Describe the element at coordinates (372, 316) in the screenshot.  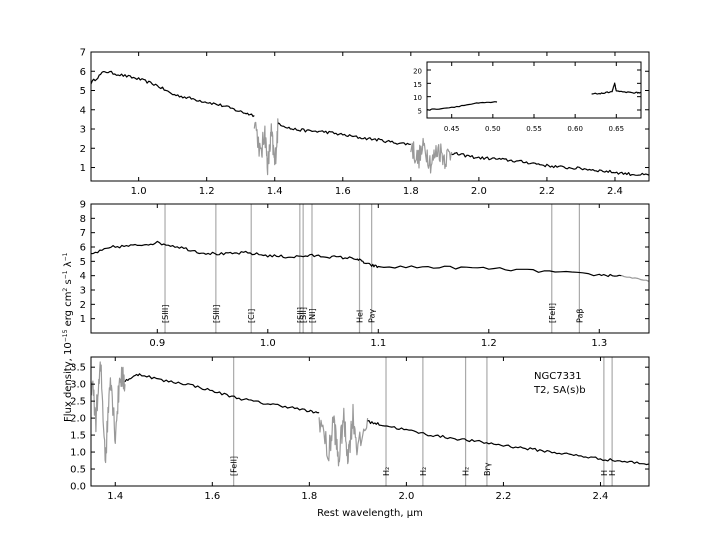
I see `spectral-line-label: Paγ` at that location.